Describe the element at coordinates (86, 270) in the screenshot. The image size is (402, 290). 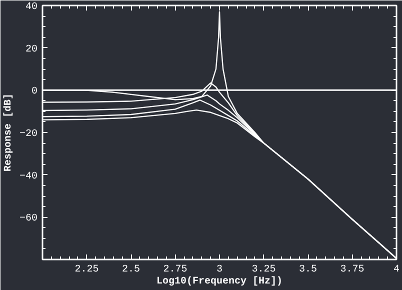
I see `x-tick-label: 2.25` at that location.